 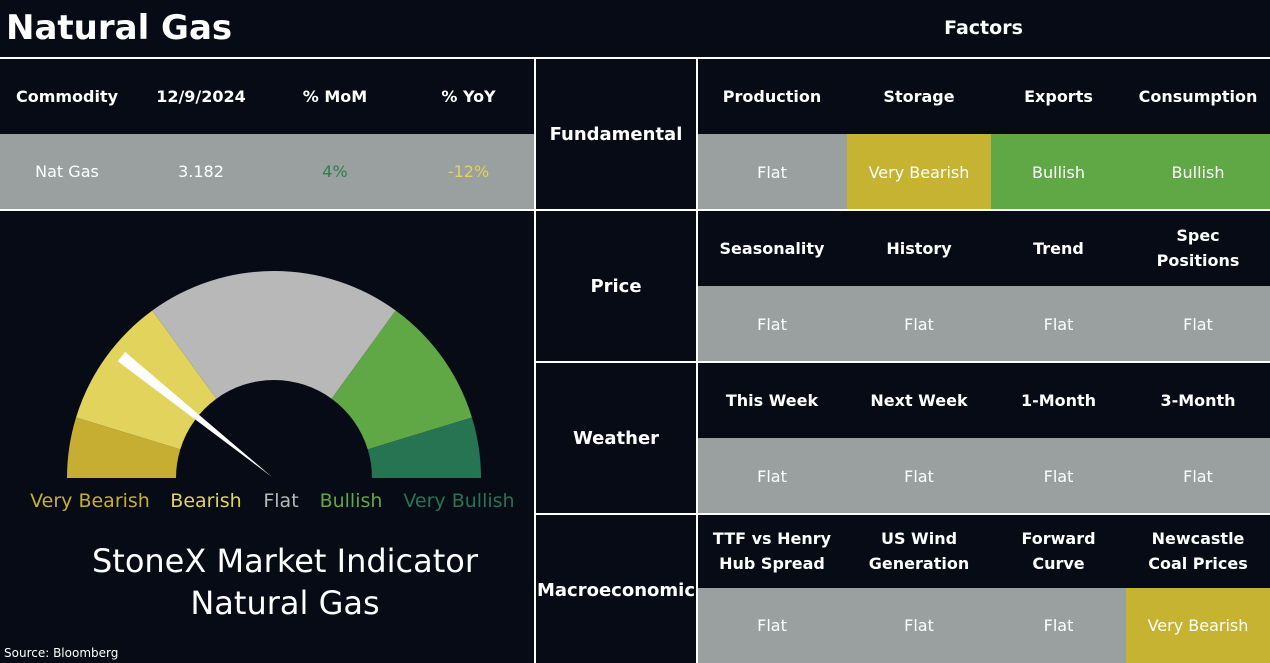 What do you see at coordinates (616, 438) in the screenshot?
I see `factor-group: Weather` at bounding box center [616, 438].